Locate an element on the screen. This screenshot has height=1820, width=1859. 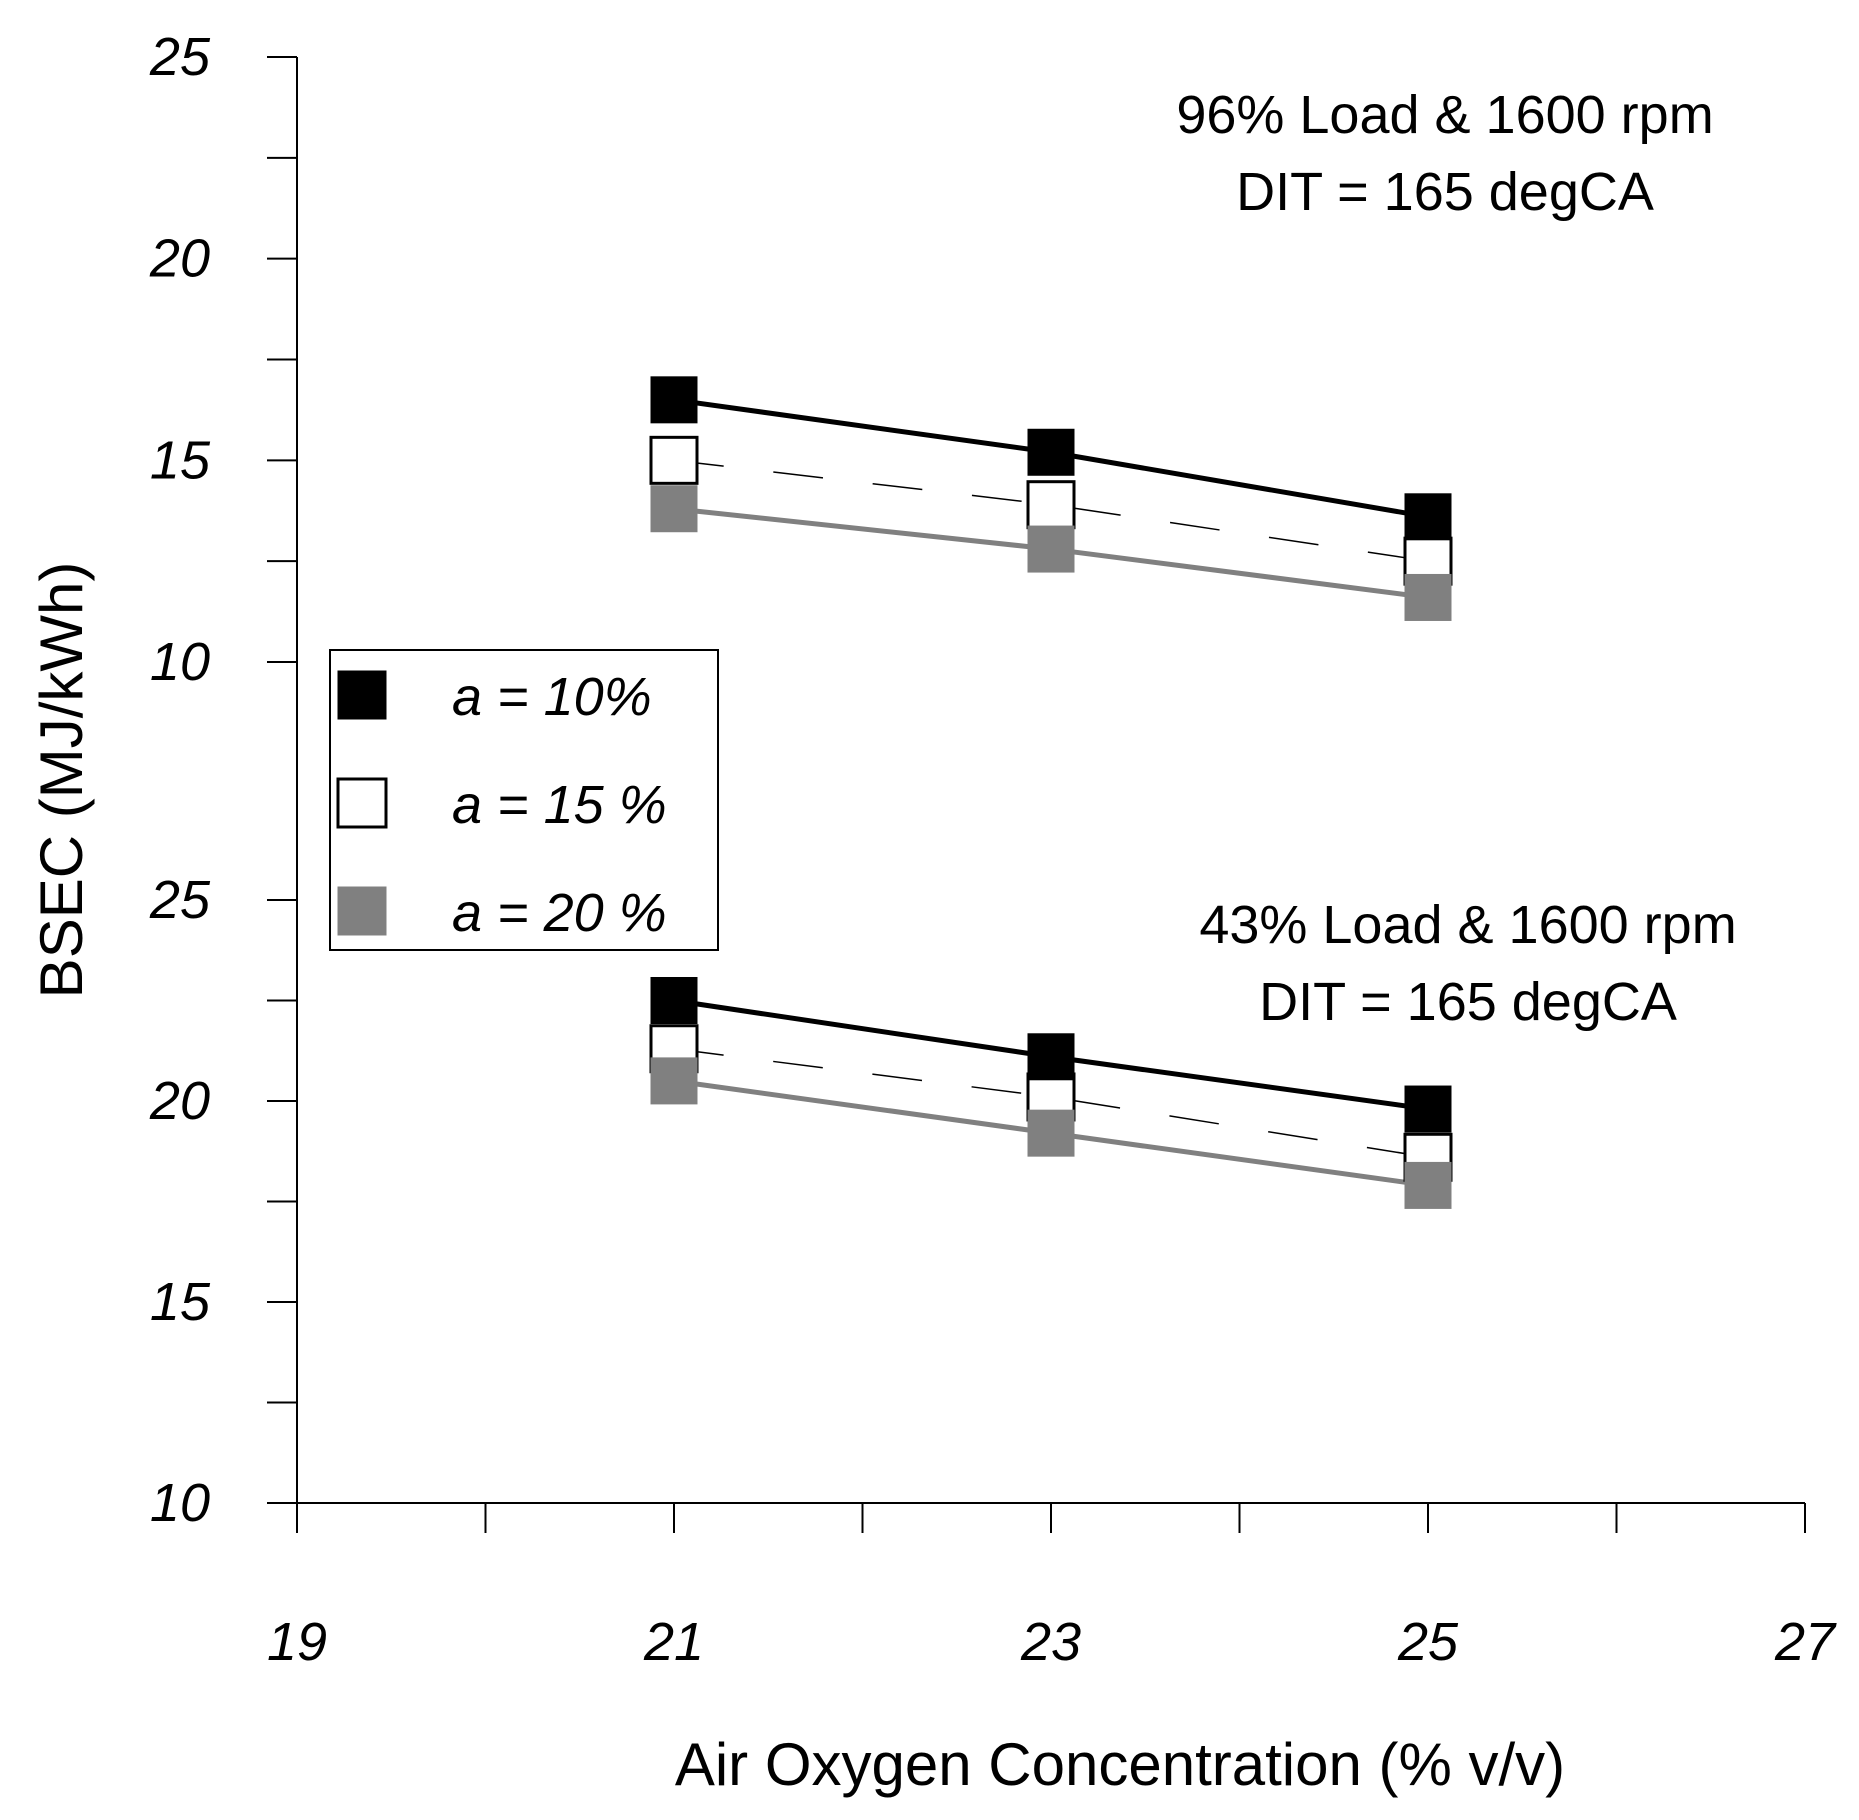
x-axis-title: Air Oxygen Concentration (% v/v) is located at coordinates (1120, 1764).